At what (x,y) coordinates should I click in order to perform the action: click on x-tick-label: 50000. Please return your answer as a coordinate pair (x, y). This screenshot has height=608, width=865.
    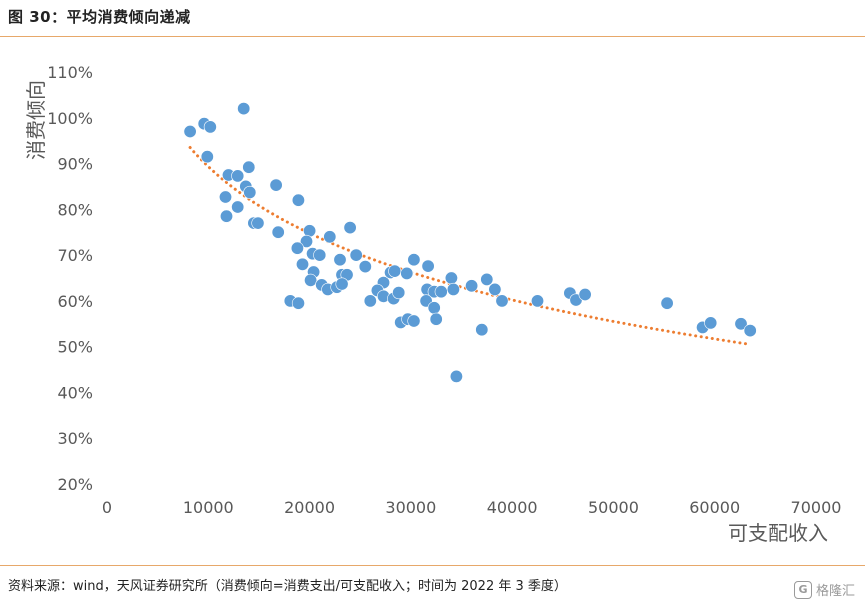
    Looking at the image, I should click on (613, 507).